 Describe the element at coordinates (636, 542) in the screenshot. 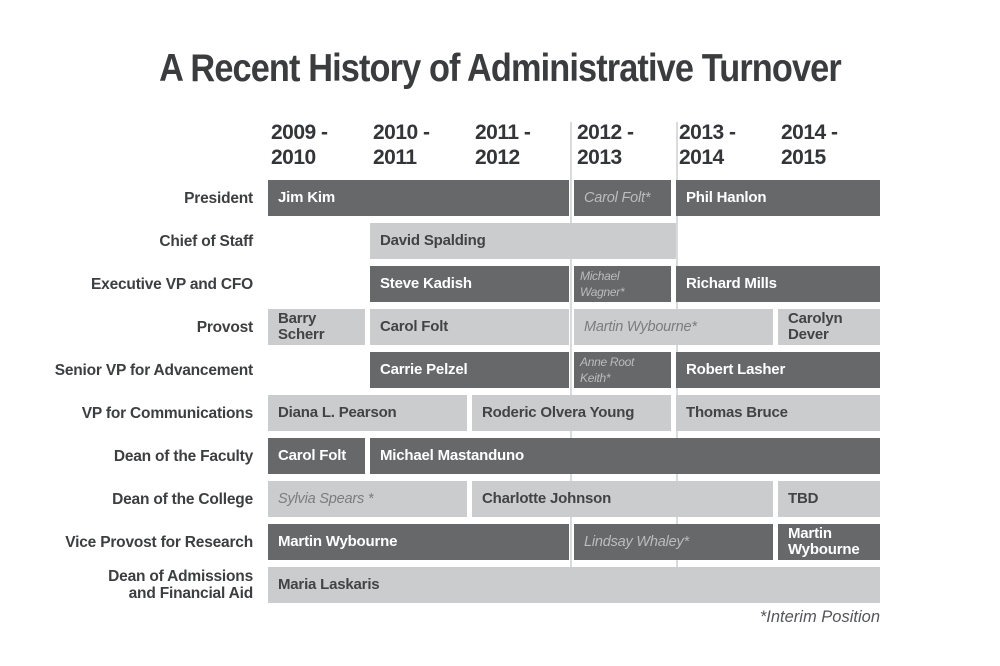

I see `tenure-name: Lindsay Whaley*` at that location.